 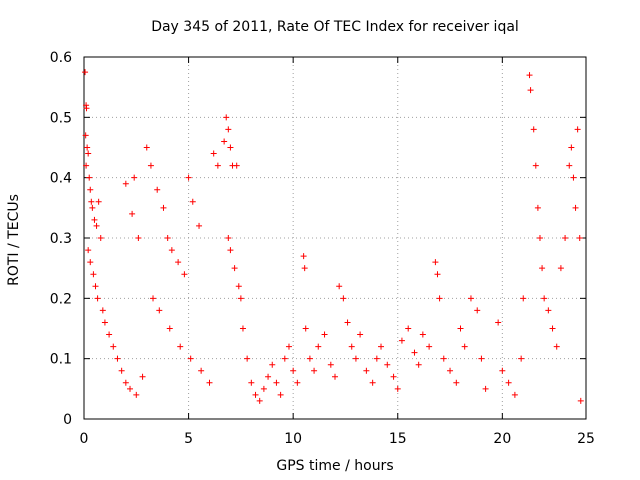 I want to click on y-axis-label: ROTI / TECUs, so click(x=14, y=240).